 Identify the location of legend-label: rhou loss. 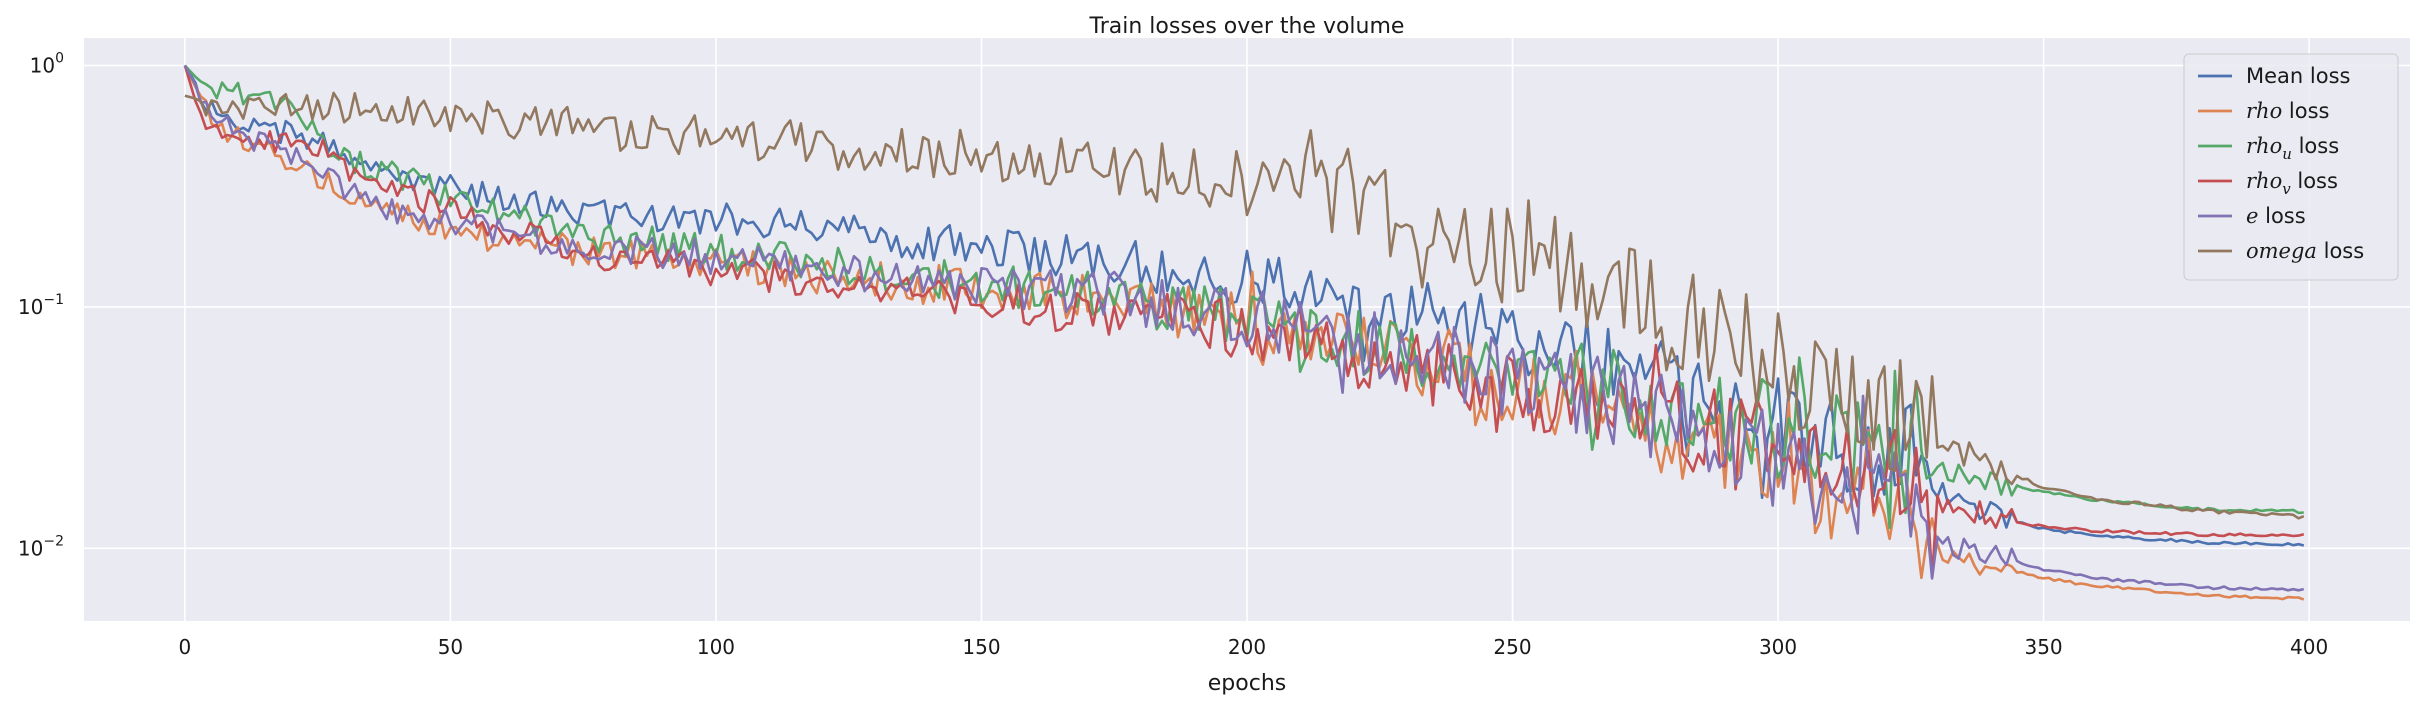
(2292, 148).